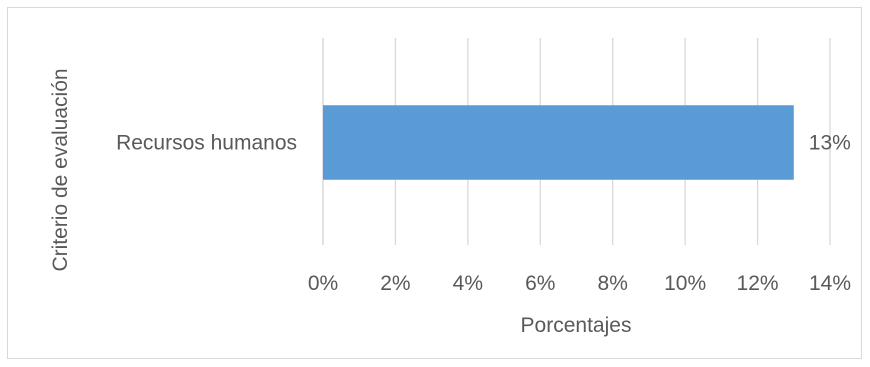  I want to click on category-label: Recursos humanos, so click(206, 143).